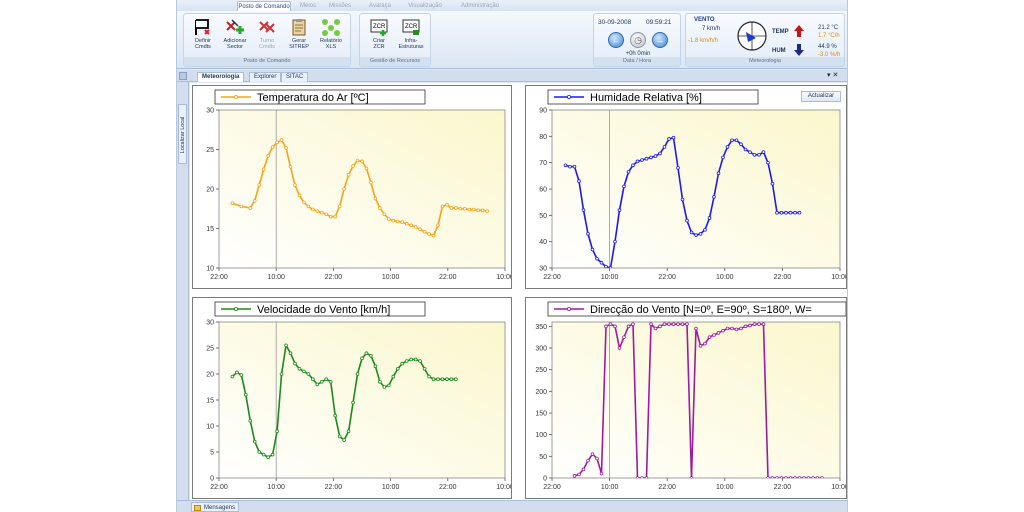 This screenshot has height=512, width=1024. Describe the element at coordinates (543, 163) in the screenshot. I see `y-tick-label: 70` at that location.